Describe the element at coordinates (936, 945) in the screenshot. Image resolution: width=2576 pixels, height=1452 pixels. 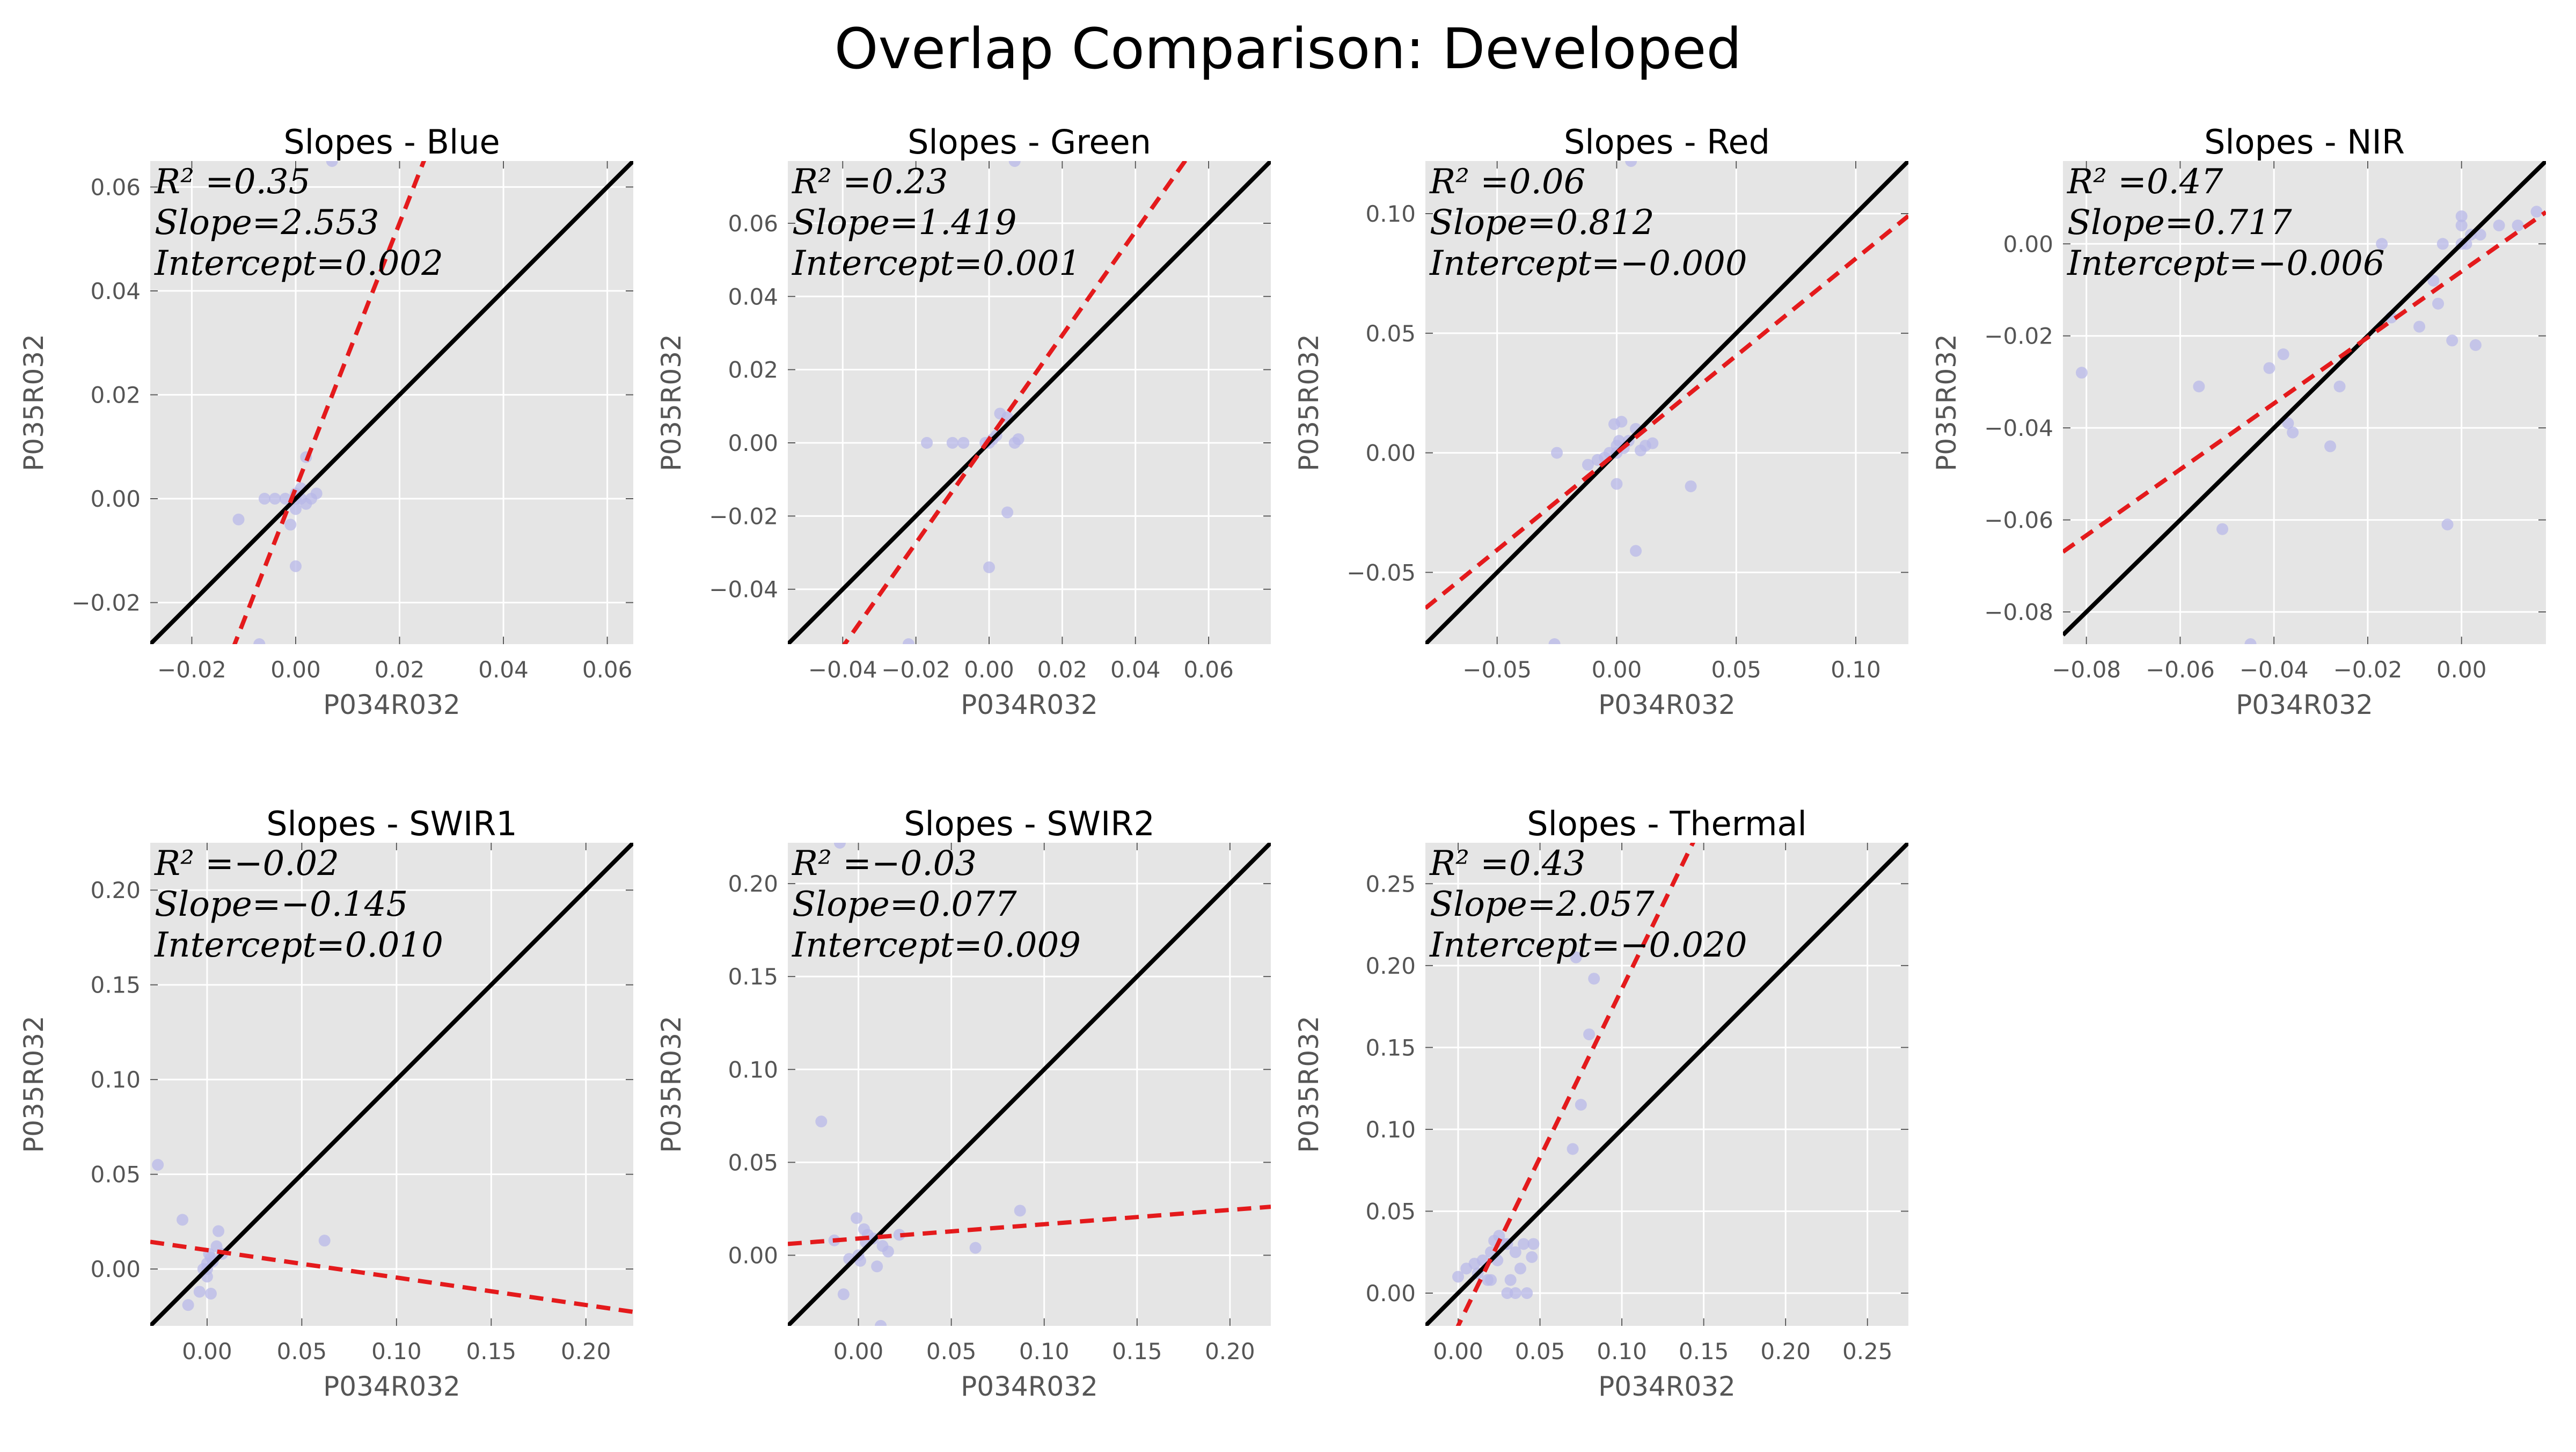
I see `intercept-label: Intercept=0.009` at that location.